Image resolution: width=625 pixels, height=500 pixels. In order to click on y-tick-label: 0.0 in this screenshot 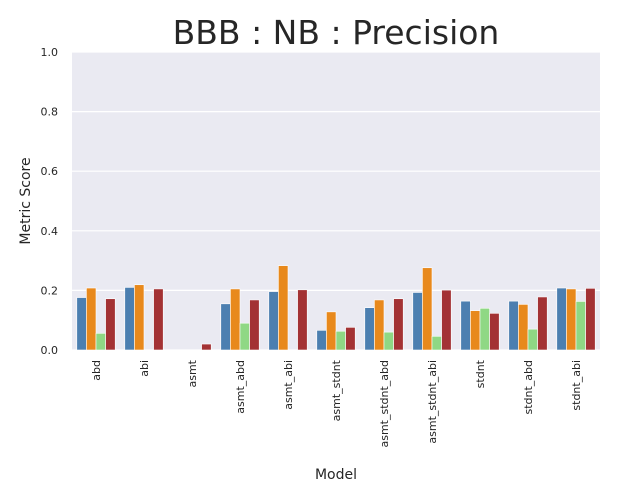, I will do `click(50, 350)`.